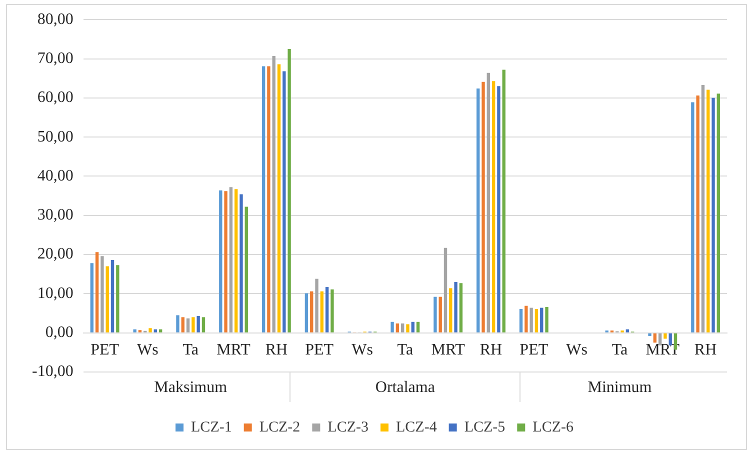  What do you see at coordinates (55, 254) in the screenshot?
I see `y-tick-label: 20,00` at bounding box center [55, 254].